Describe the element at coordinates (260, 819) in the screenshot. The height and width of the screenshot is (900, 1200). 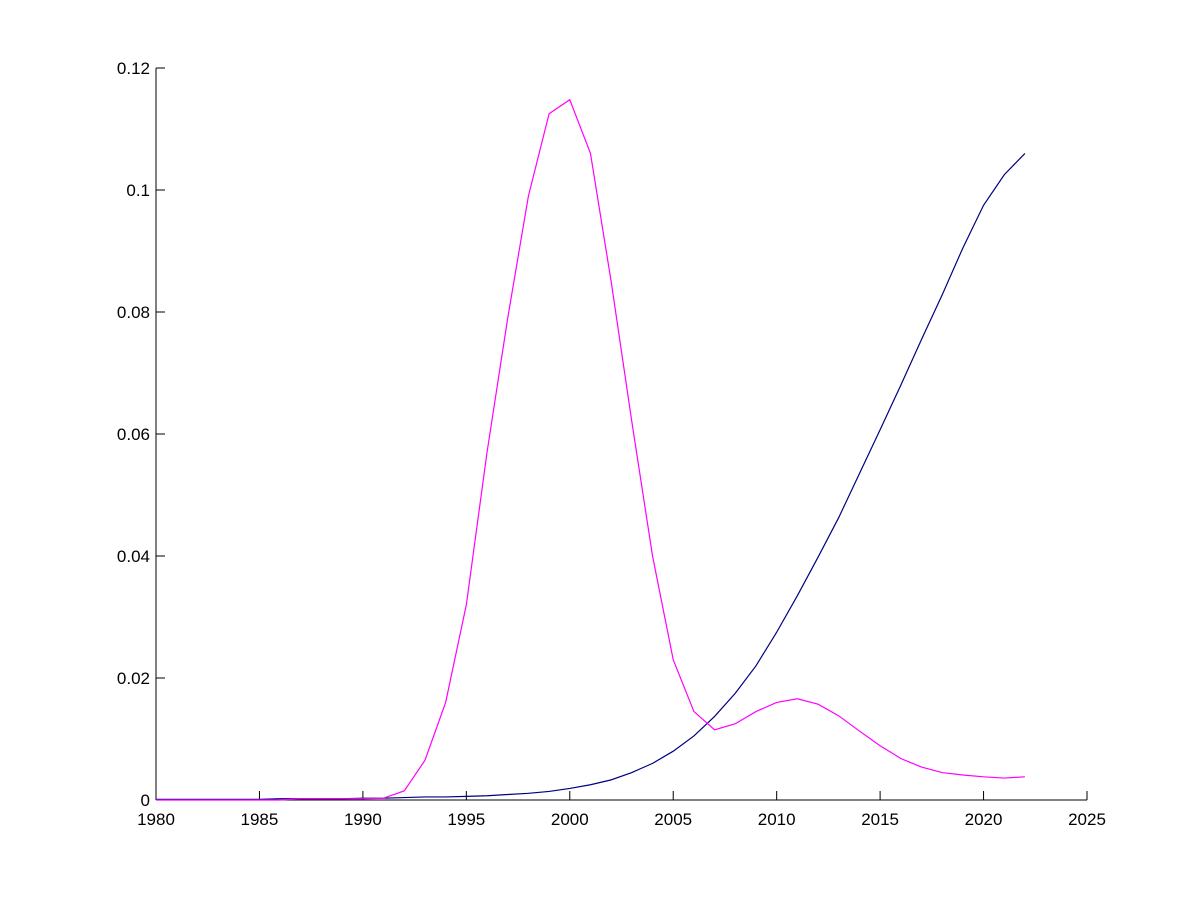
I see `x-tick-label: 1985` at that location.